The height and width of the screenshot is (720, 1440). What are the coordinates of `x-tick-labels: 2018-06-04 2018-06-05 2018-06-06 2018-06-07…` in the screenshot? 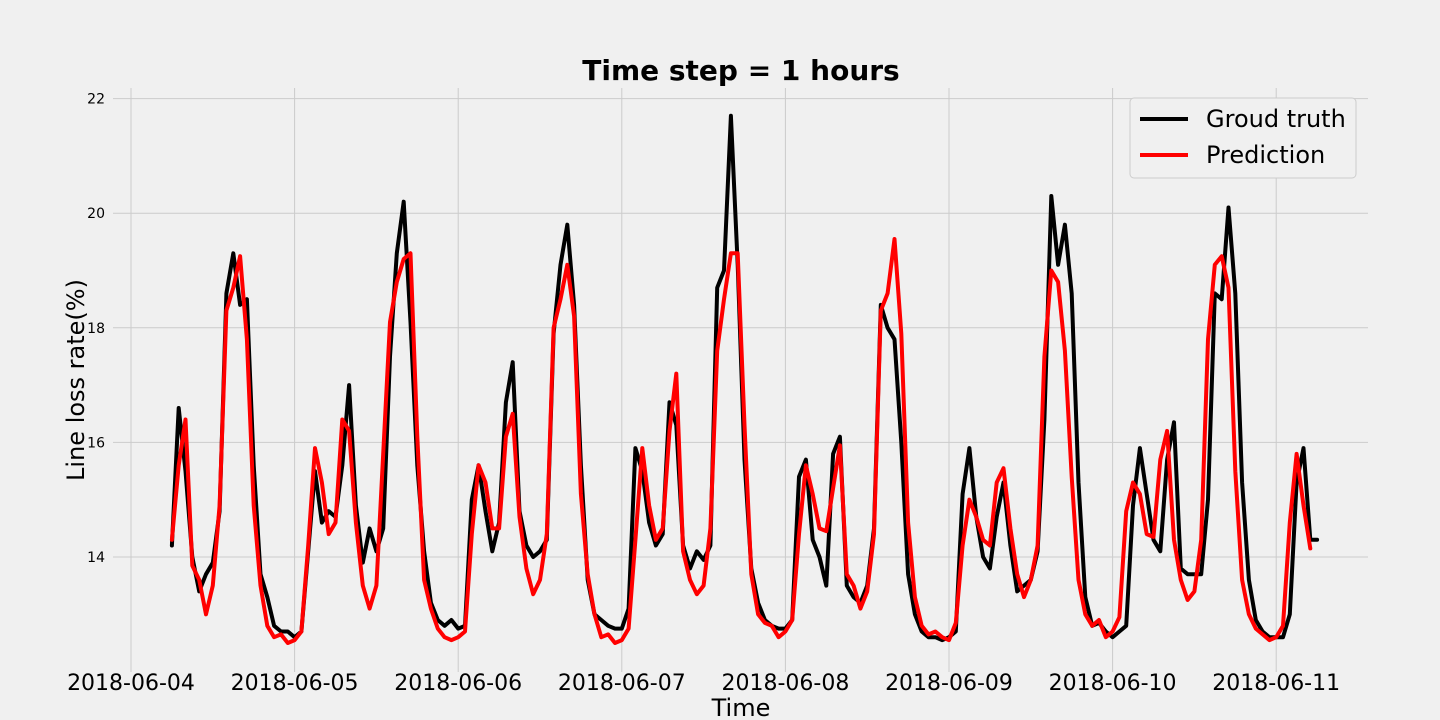 It's located at (703, 683).